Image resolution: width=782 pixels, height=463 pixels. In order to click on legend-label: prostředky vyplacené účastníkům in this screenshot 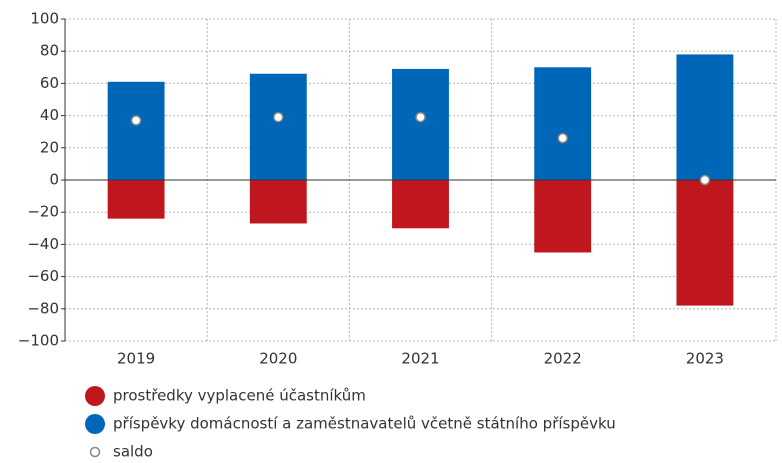, I will do `click(239, 396)`.